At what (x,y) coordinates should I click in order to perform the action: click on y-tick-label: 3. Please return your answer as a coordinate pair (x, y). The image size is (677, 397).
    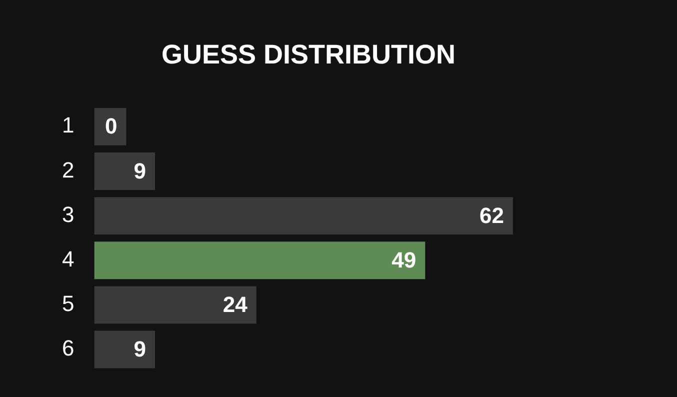
    Looking at the image, I should click on (68, 214).